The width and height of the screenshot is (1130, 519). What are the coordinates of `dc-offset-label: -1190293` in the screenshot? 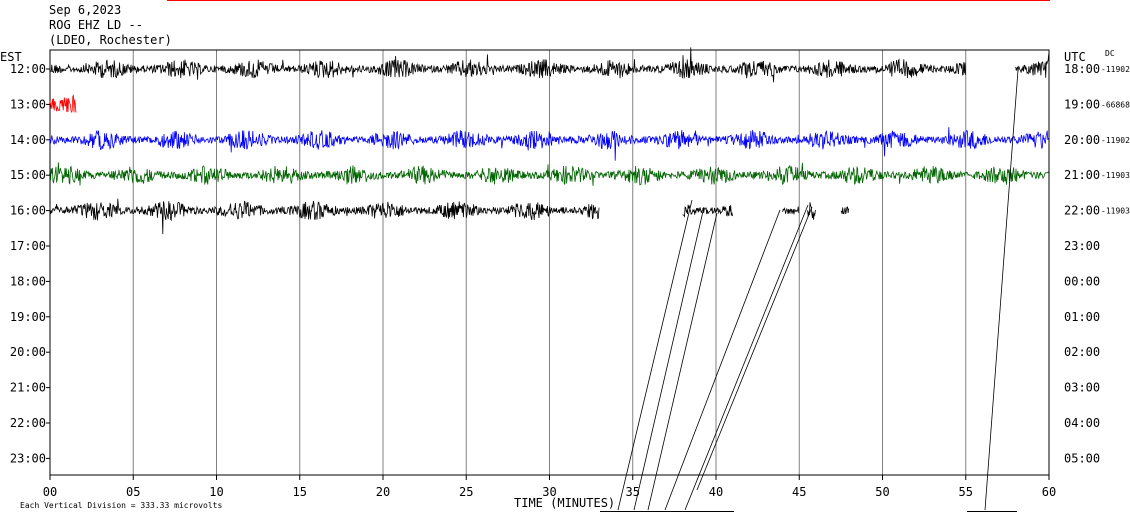 It's located at (1115, 69).